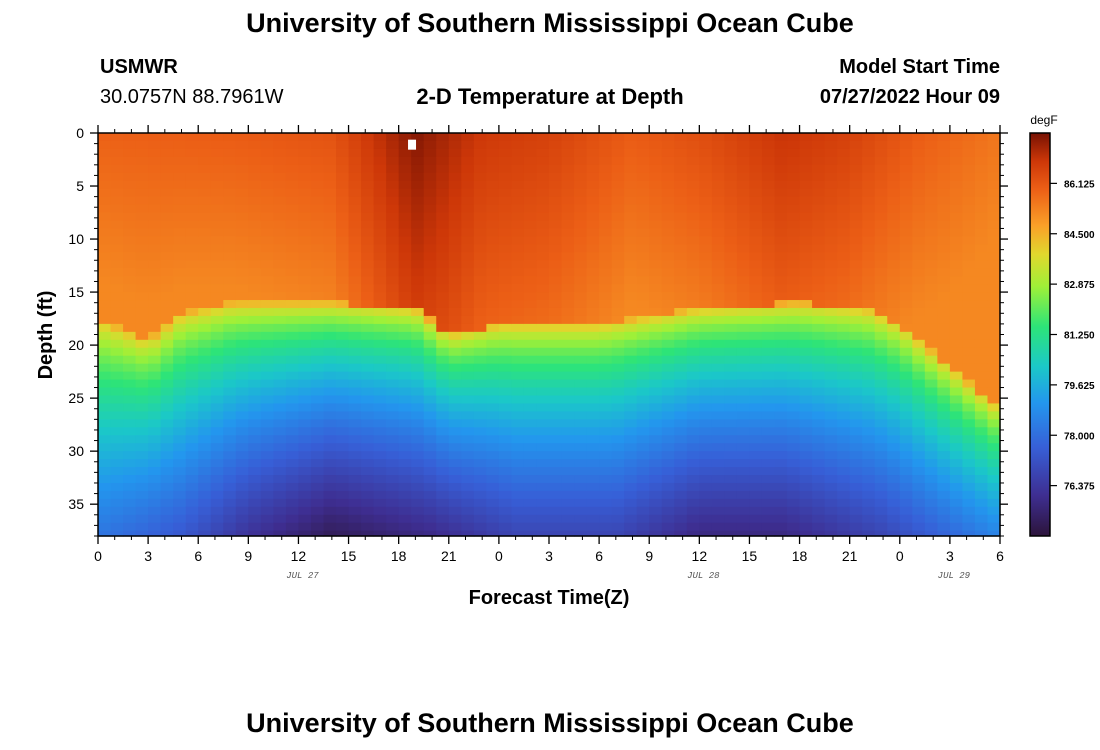 The width and height of the screenshot is (1100, 750). I want to click on model-start-label: Model Start Time, so click(919, 67).